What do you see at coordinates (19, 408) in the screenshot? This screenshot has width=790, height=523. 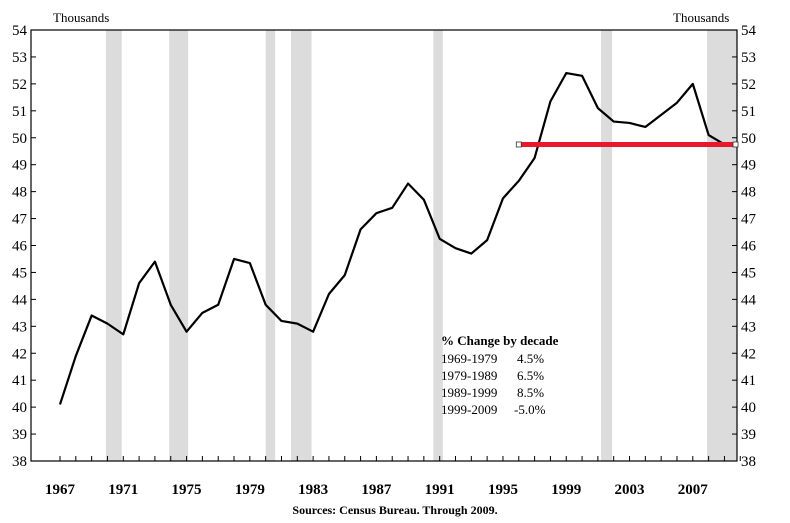 I see `y-tick-label-left: 40` at bounding box center [19, 408].